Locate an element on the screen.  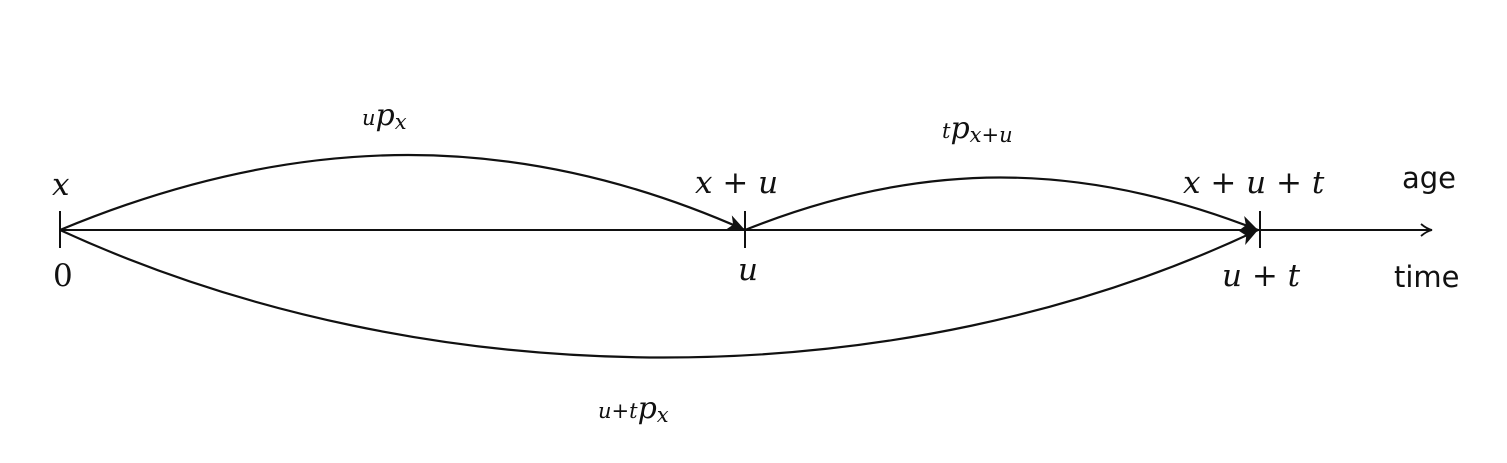
arc-label-t-px-plus-u: tpx+u is located at coordinates (977, 129).